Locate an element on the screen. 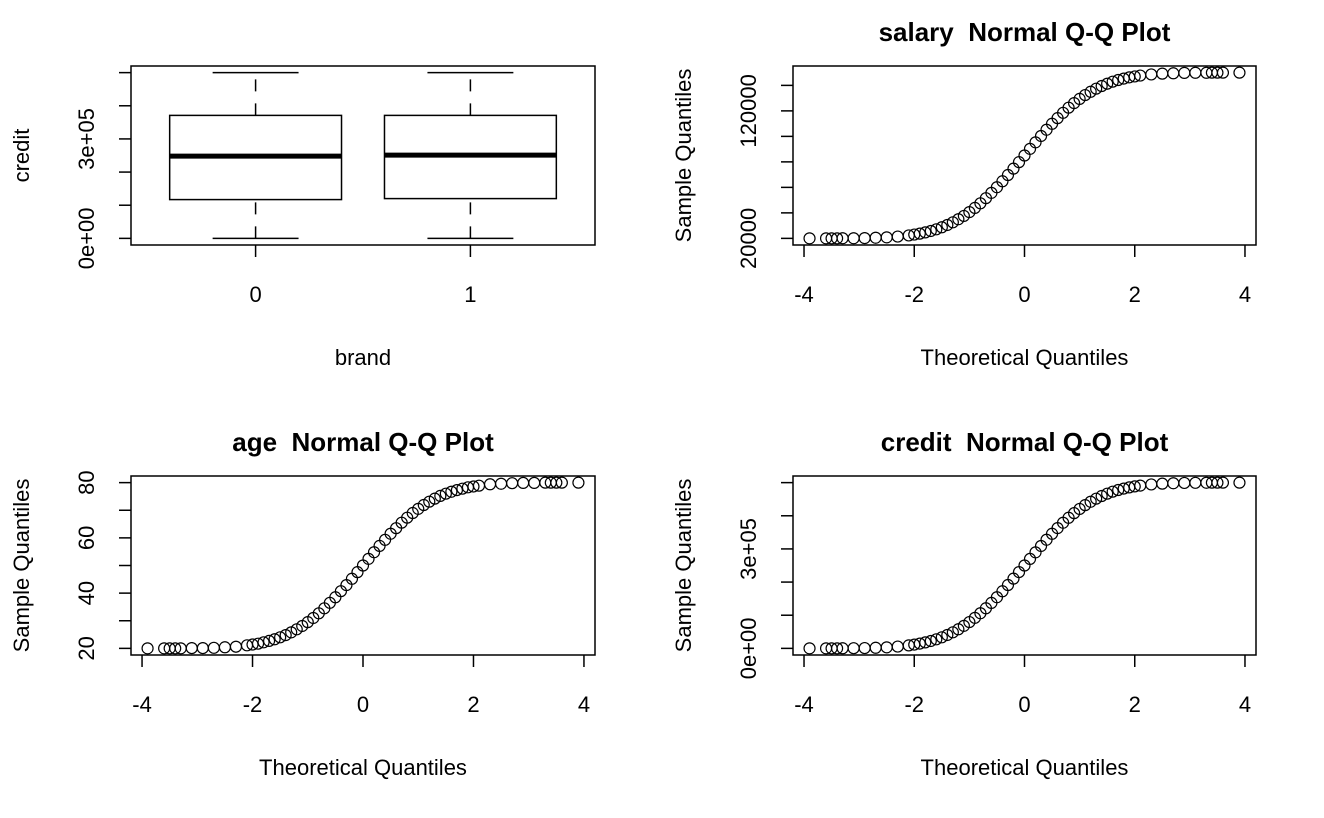  x-axis-label: brand is located at coordinates (363, 357).